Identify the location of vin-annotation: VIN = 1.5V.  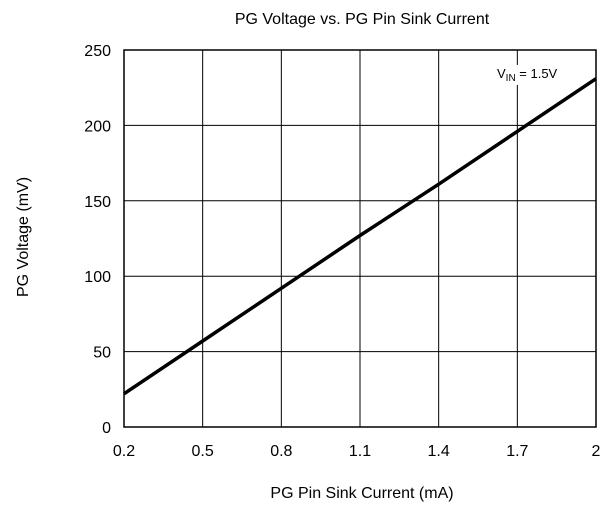
(527, 75).